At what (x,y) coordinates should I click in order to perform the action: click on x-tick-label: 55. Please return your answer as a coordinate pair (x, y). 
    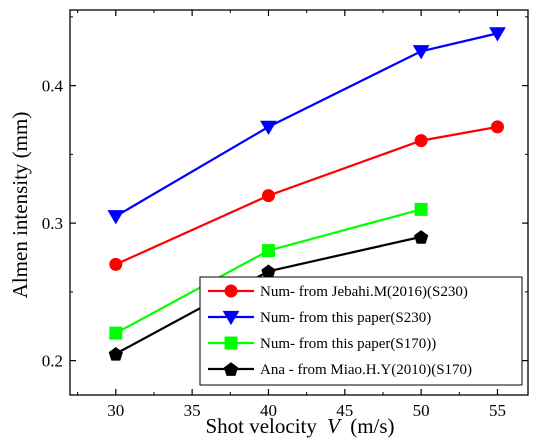
    Looking at the image, I should click on (497, 410).